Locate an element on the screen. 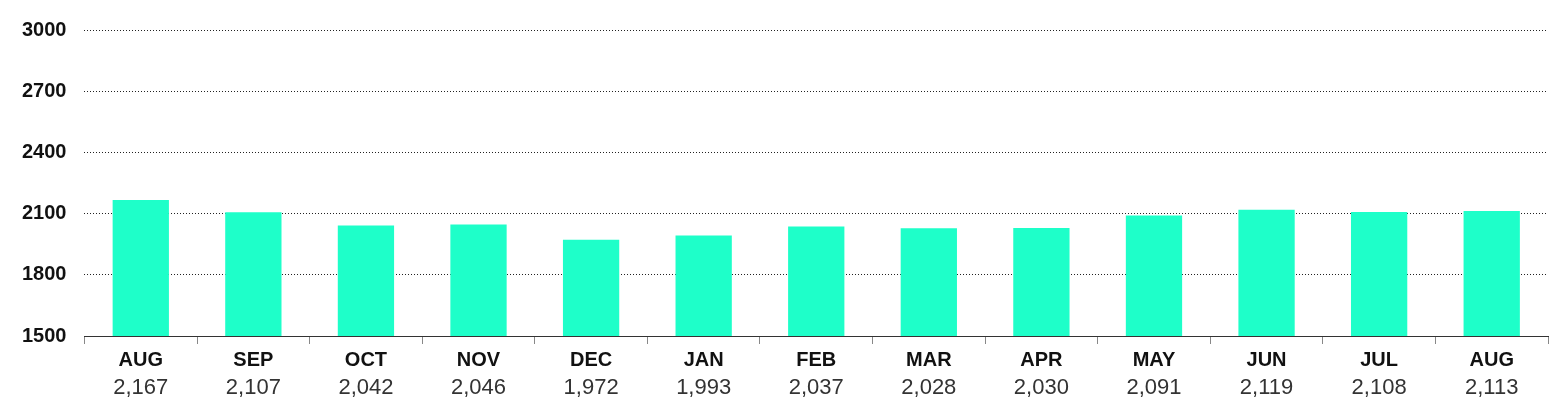 This screenshot has width=1552, height=402. x-tick-label: JAN is located at coordinates (703, 358).